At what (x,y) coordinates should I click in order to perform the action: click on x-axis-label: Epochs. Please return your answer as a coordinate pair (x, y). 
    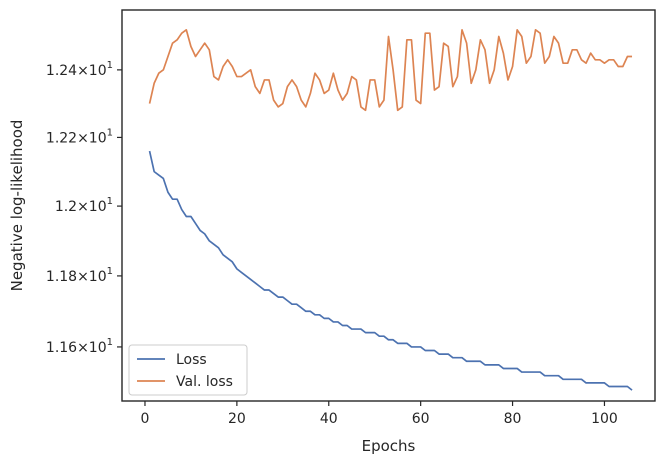
    Looking at the image, I should click on (389, 446).